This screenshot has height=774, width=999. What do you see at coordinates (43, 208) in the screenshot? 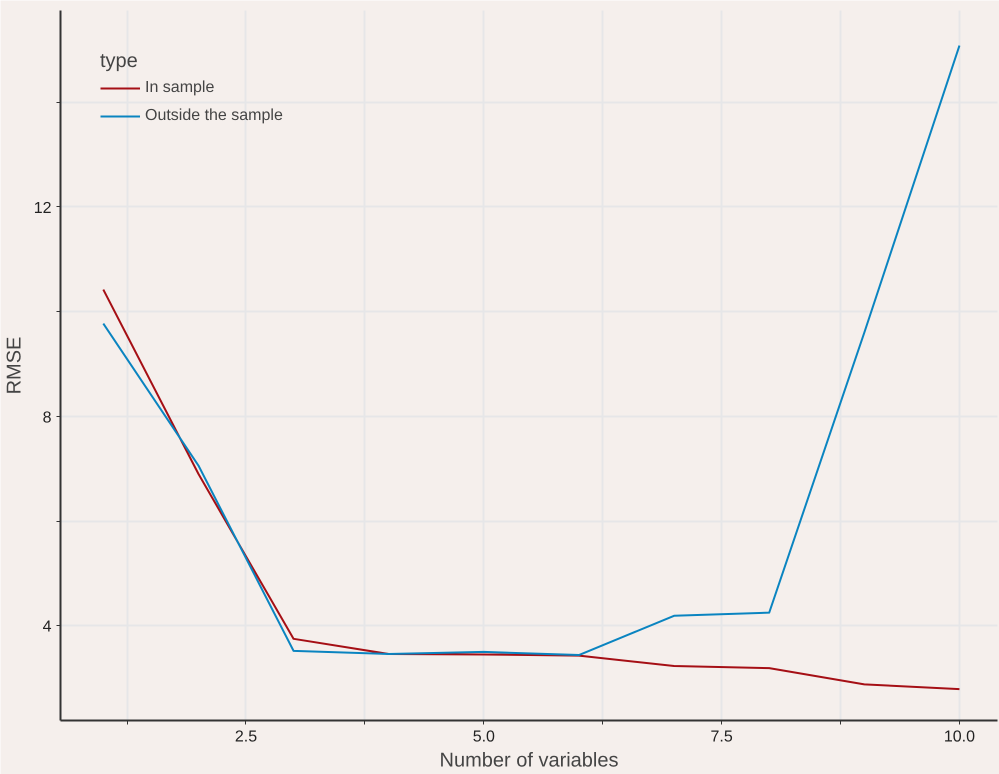
I see `y-tick-label: 12` at bounding box center [43, 208].